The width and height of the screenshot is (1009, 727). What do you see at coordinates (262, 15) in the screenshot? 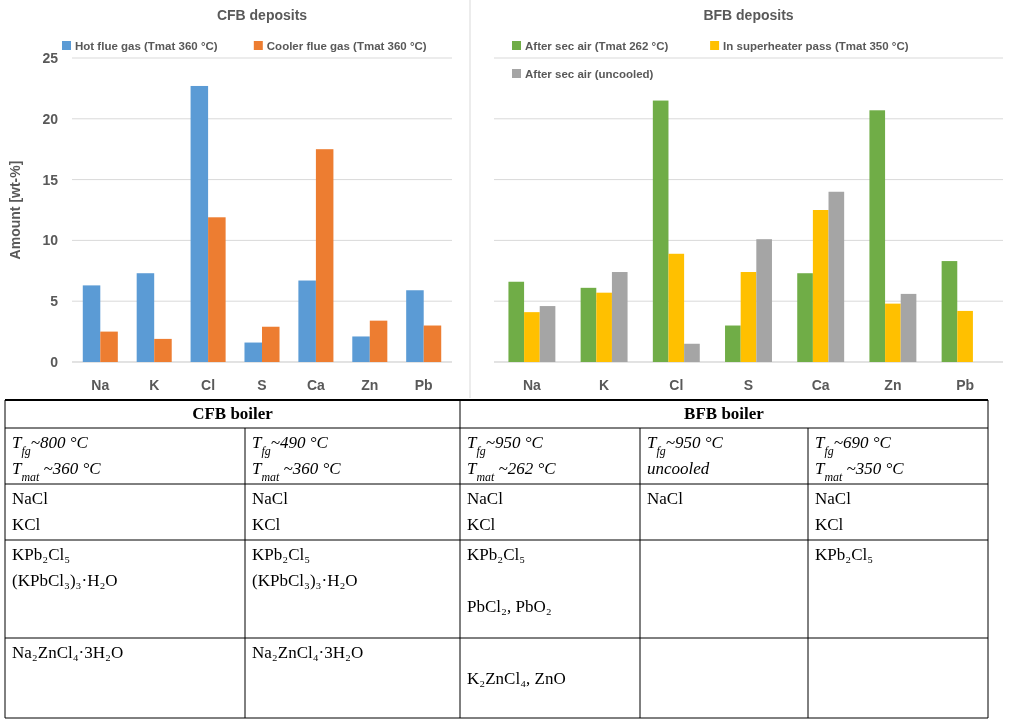
I see `chart-title: CFB deposits` at bounding box center [262, 15].